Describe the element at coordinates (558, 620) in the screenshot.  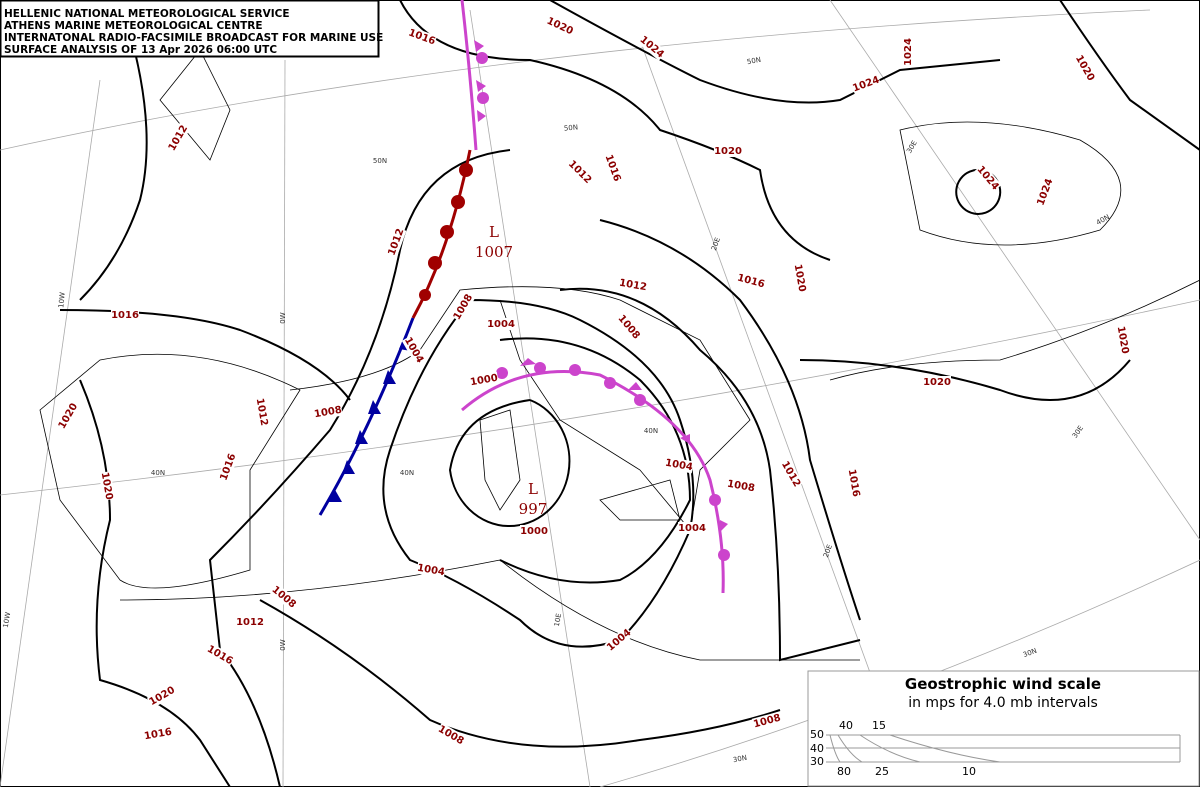
I see `graticule-label: 10E` at that location.